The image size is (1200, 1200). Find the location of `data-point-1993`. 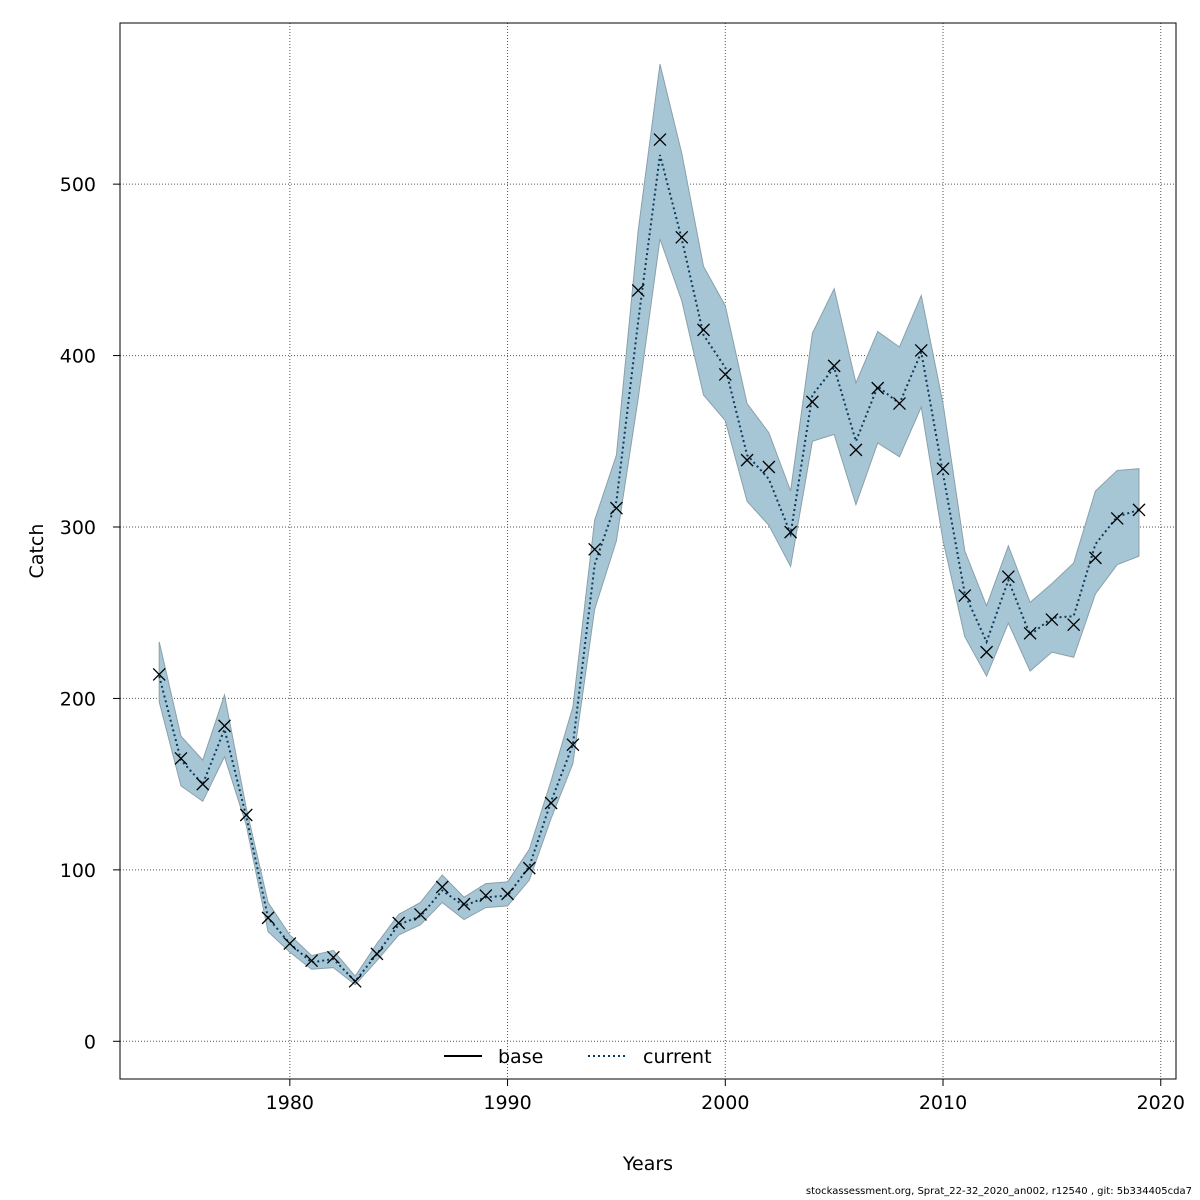

data-point-1993 is located at coordinates (573, 745).